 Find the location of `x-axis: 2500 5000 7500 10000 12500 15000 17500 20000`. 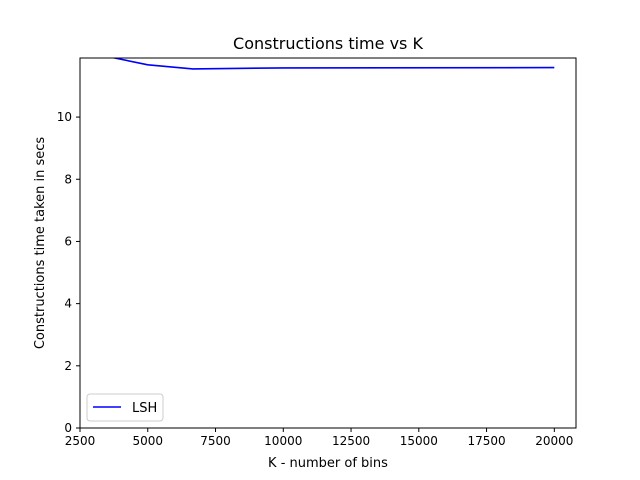

x-axis: 2500 5000 7500 10000 12500 15000 17500 20000 is located at coordinates (319, 438).